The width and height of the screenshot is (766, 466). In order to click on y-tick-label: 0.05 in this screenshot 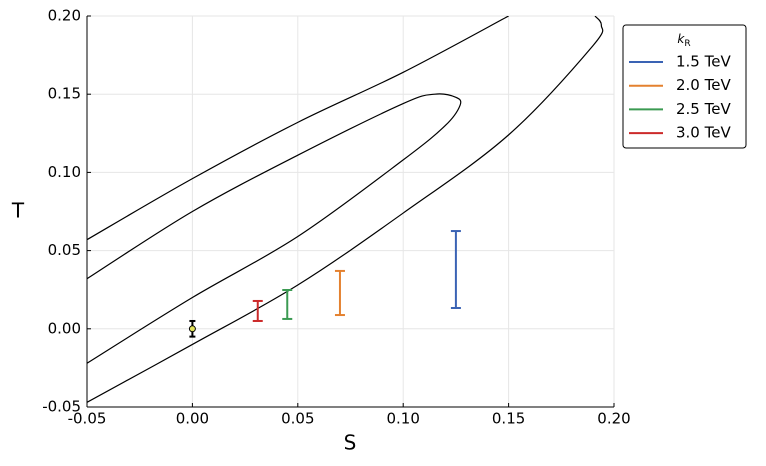, I will do `click(64, 250)`.